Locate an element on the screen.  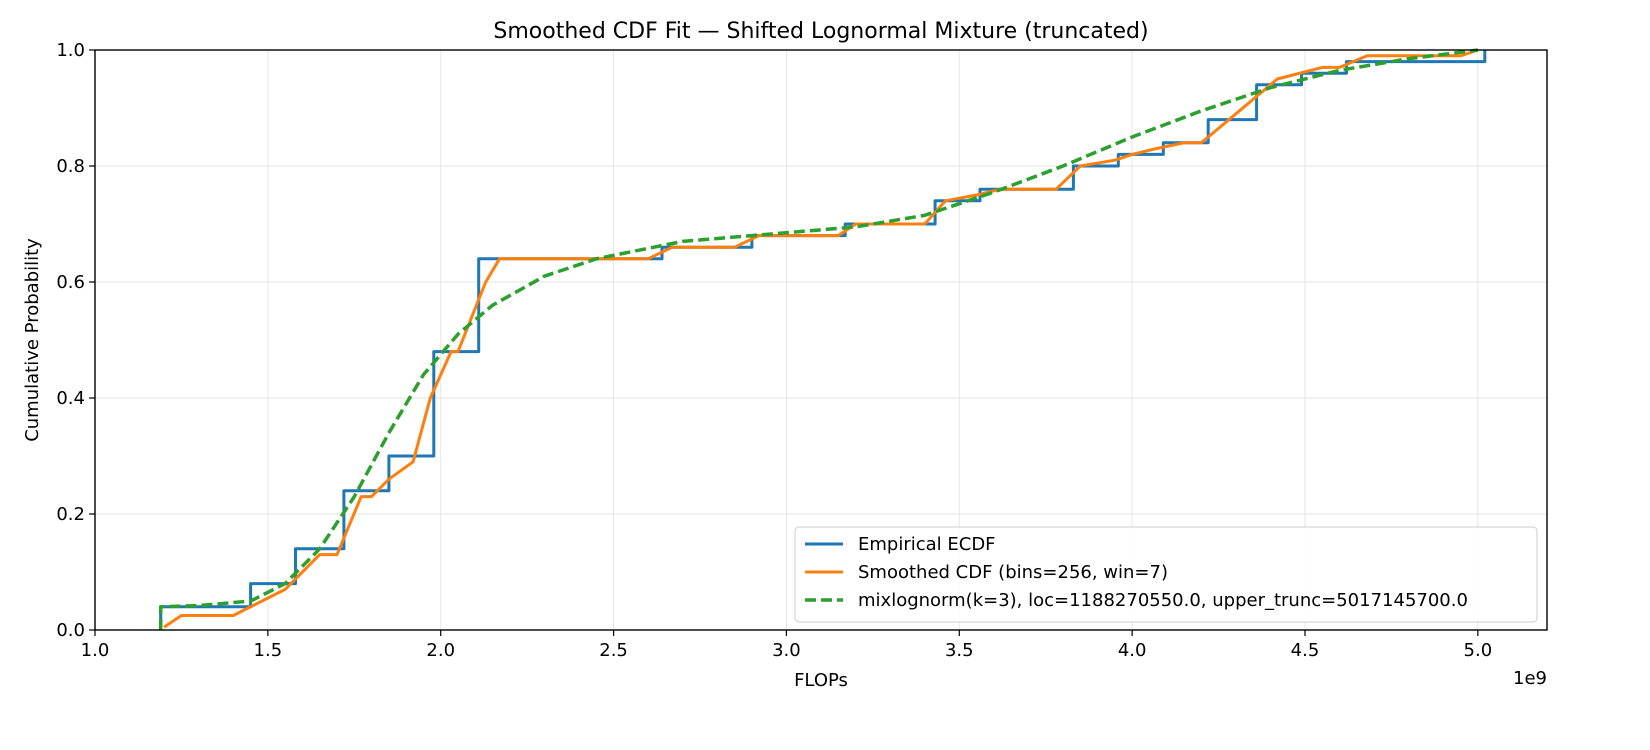
y-tick-label: 0.4 is located at coordinates (70, 398).